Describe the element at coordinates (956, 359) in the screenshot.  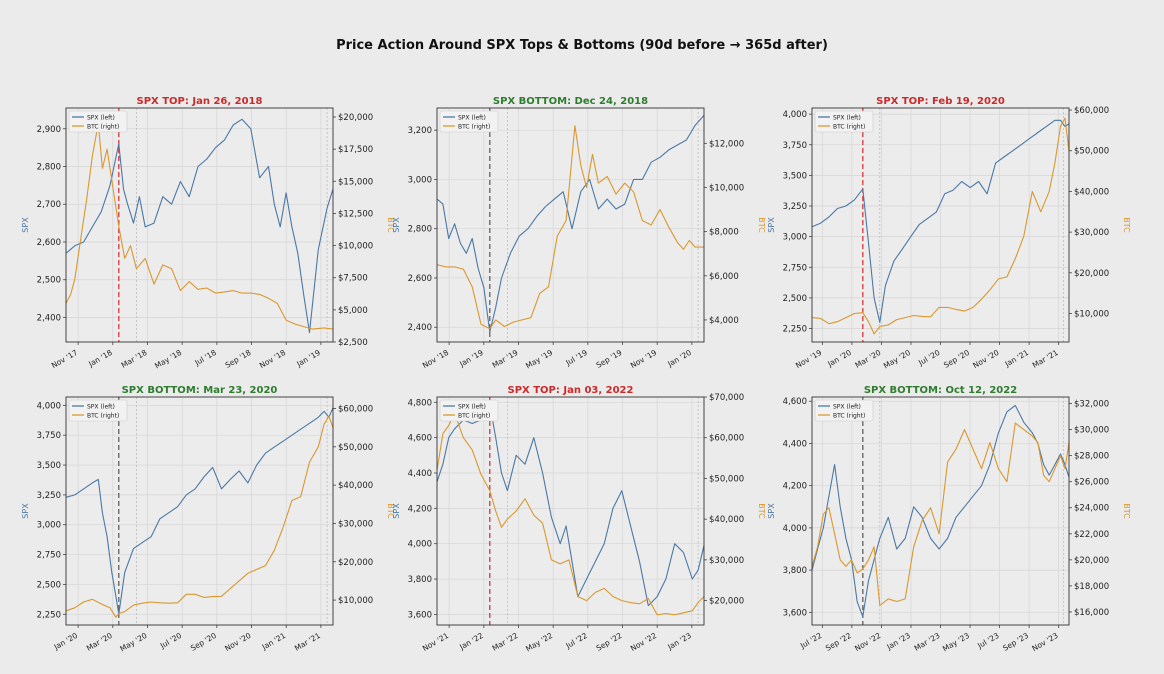
I see `x-tick-label: Sep '20` at that location.